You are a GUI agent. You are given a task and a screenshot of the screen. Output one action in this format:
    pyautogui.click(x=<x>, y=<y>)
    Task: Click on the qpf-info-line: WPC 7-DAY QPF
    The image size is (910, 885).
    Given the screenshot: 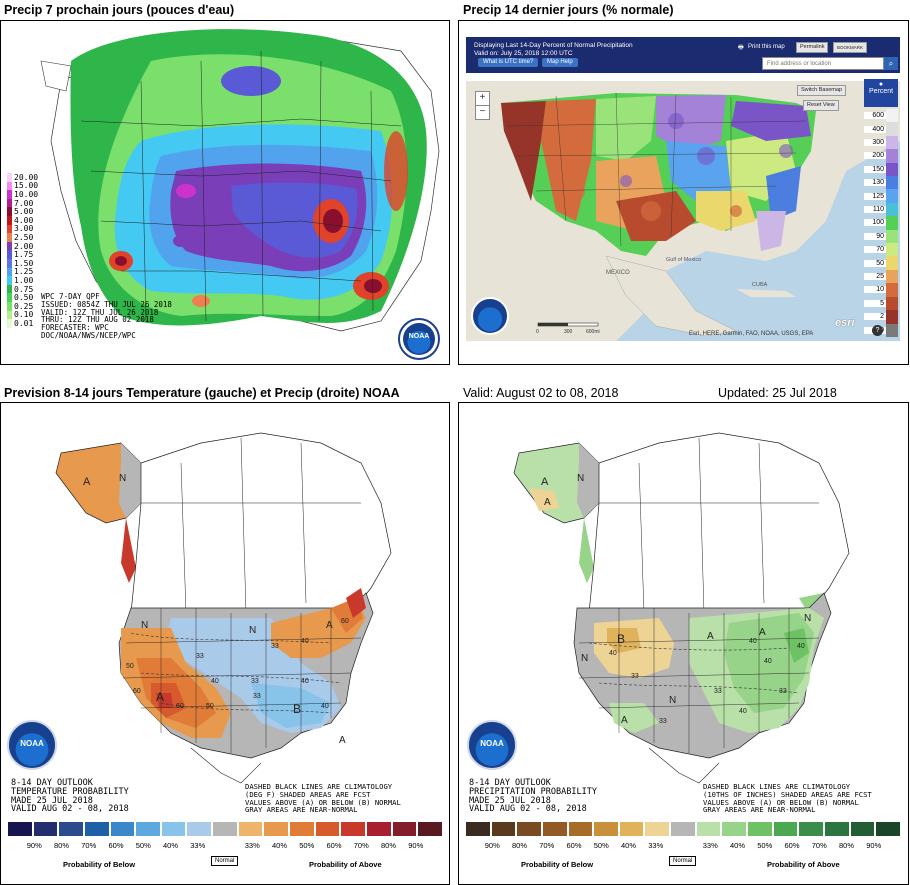 What is the action you would take?
    pyautogui.click(x=70, y=296)
    